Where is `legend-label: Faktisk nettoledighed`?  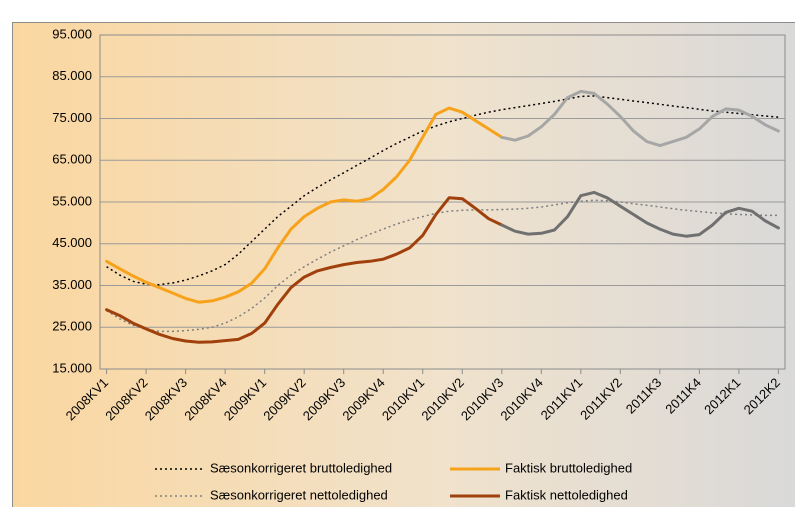 legend-label: Faktisk nettoledighed is located at coordinates (566, 494).